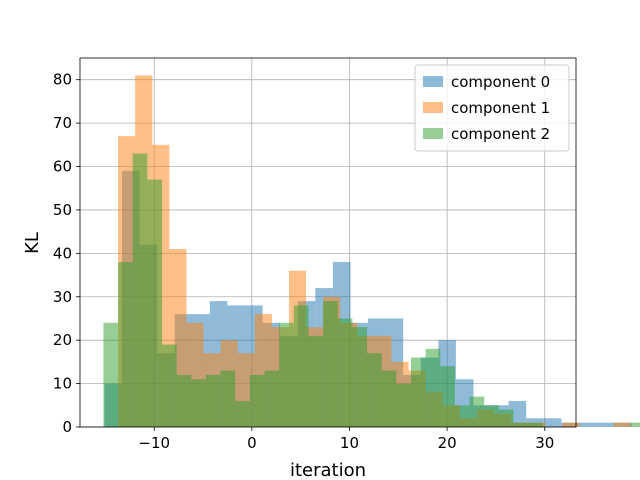  I want to click on x-tick-label-2: 10, so click(349, 443).